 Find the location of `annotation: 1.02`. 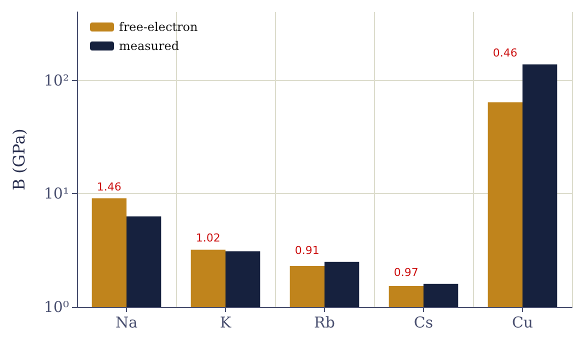

annotation: 1.02 is located at coordinates (208, 238).